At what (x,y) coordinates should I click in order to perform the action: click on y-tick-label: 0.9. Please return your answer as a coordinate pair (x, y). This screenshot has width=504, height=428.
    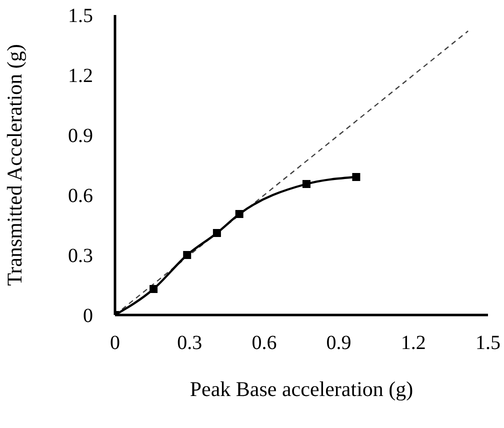
    Looking at the image, I should click on (80, 136).